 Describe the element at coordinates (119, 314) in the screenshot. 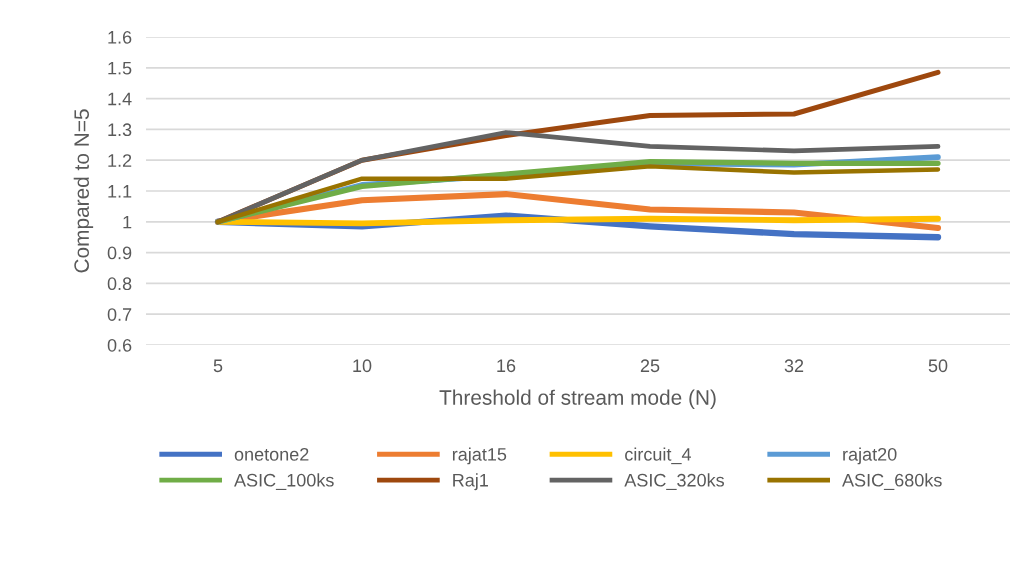

I see `y-tick-label: 0.7` at that location.